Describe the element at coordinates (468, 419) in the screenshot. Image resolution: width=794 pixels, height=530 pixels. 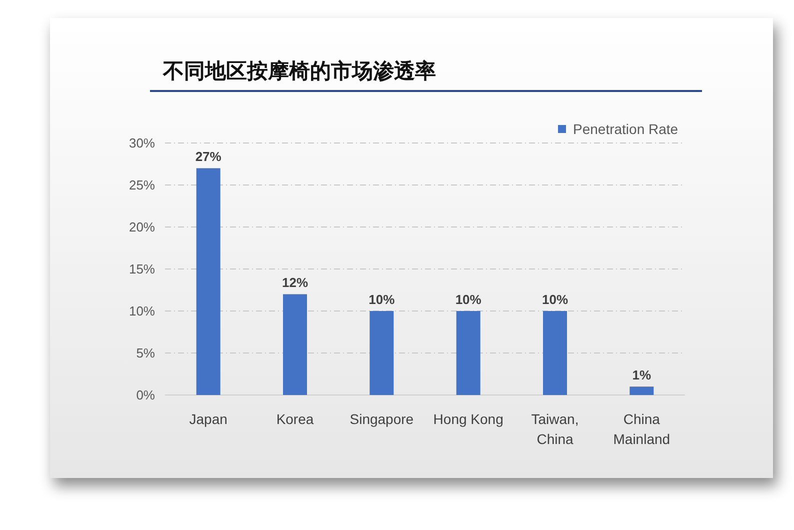
I see `x-tick-label: Hong Kong` at that location.